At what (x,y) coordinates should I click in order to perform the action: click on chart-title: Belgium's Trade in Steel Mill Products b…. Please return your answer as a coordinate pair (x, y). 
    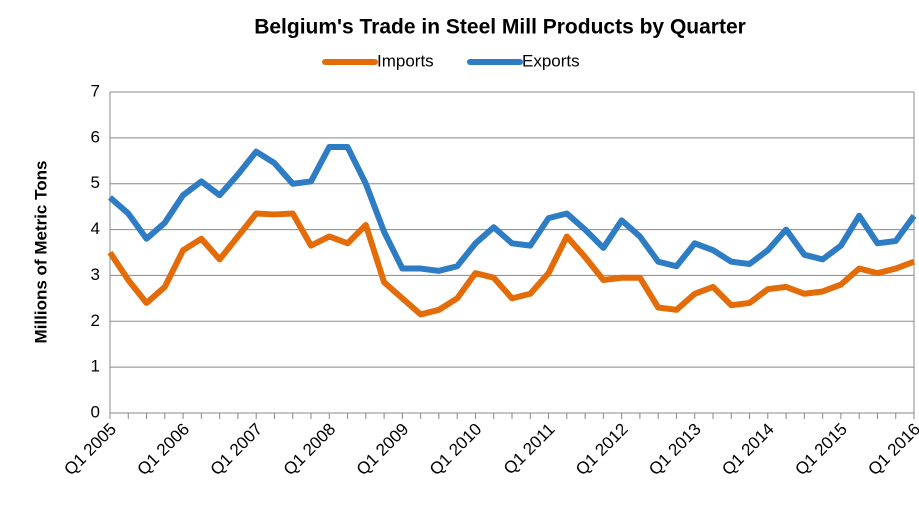
    Looking at the image, I should click on (500, 27).